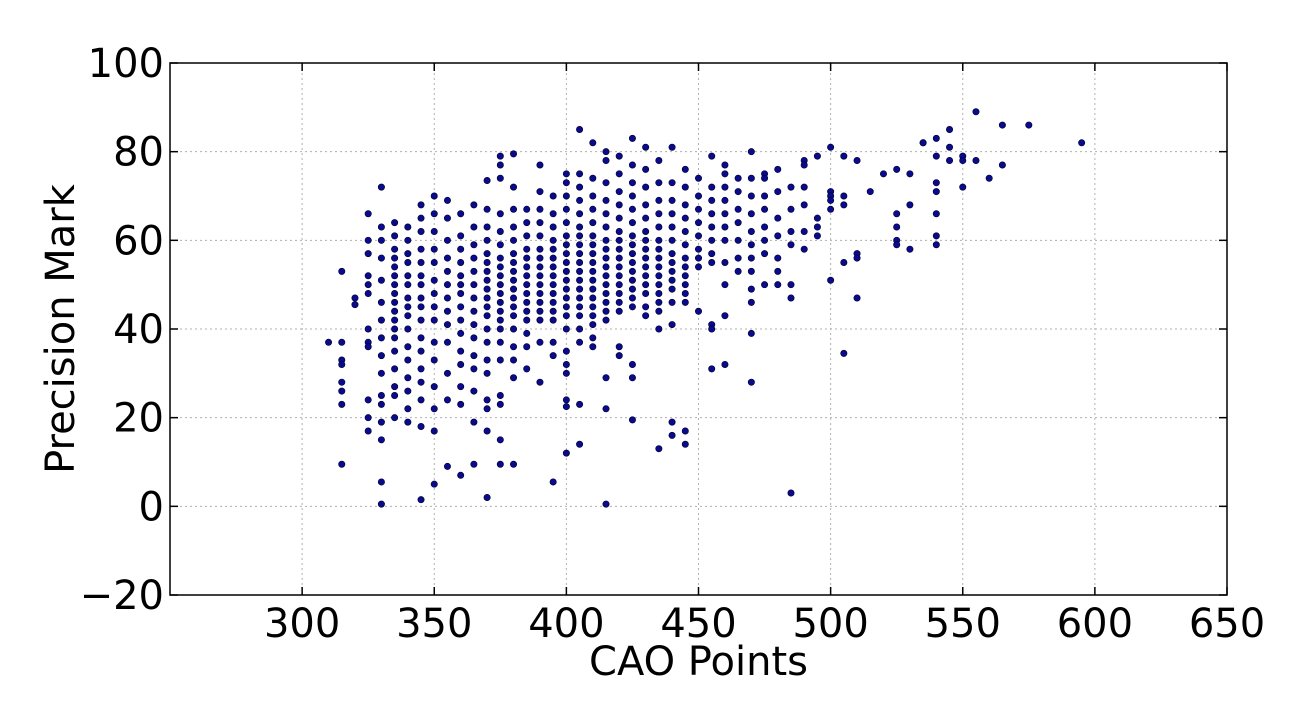  What do you see at coordinates (138, 330) in the screenshot?
I see `y-tick-label: 40` at bounding box center [138, 330].